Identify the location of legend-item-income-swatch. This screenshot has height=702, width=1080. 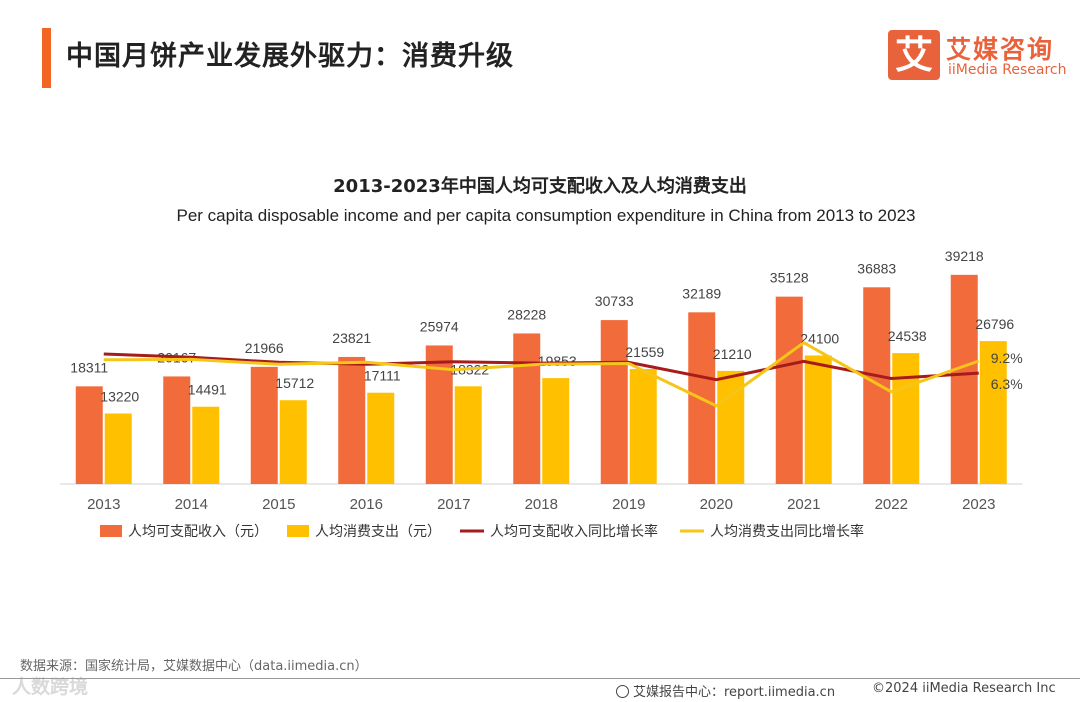
(111, 531).